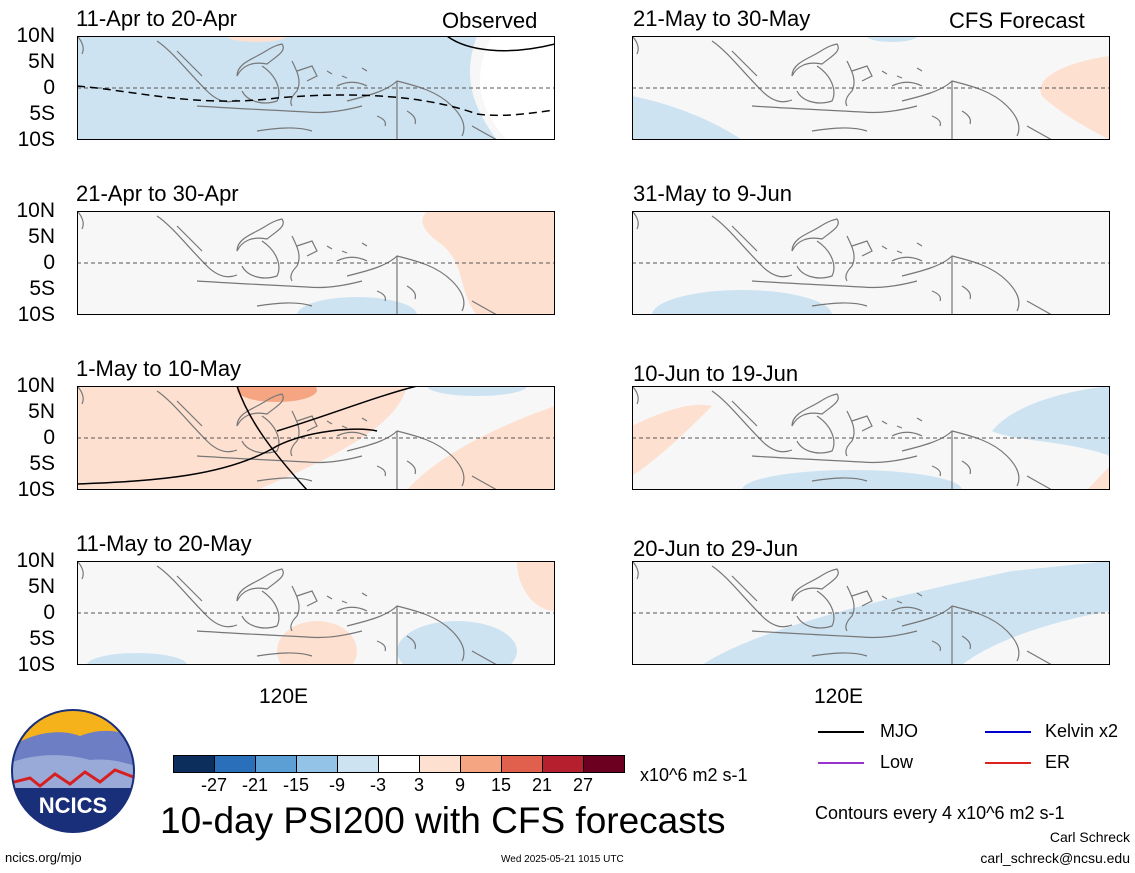  I want to click on legend-label-low: Low, so click(897, 762).